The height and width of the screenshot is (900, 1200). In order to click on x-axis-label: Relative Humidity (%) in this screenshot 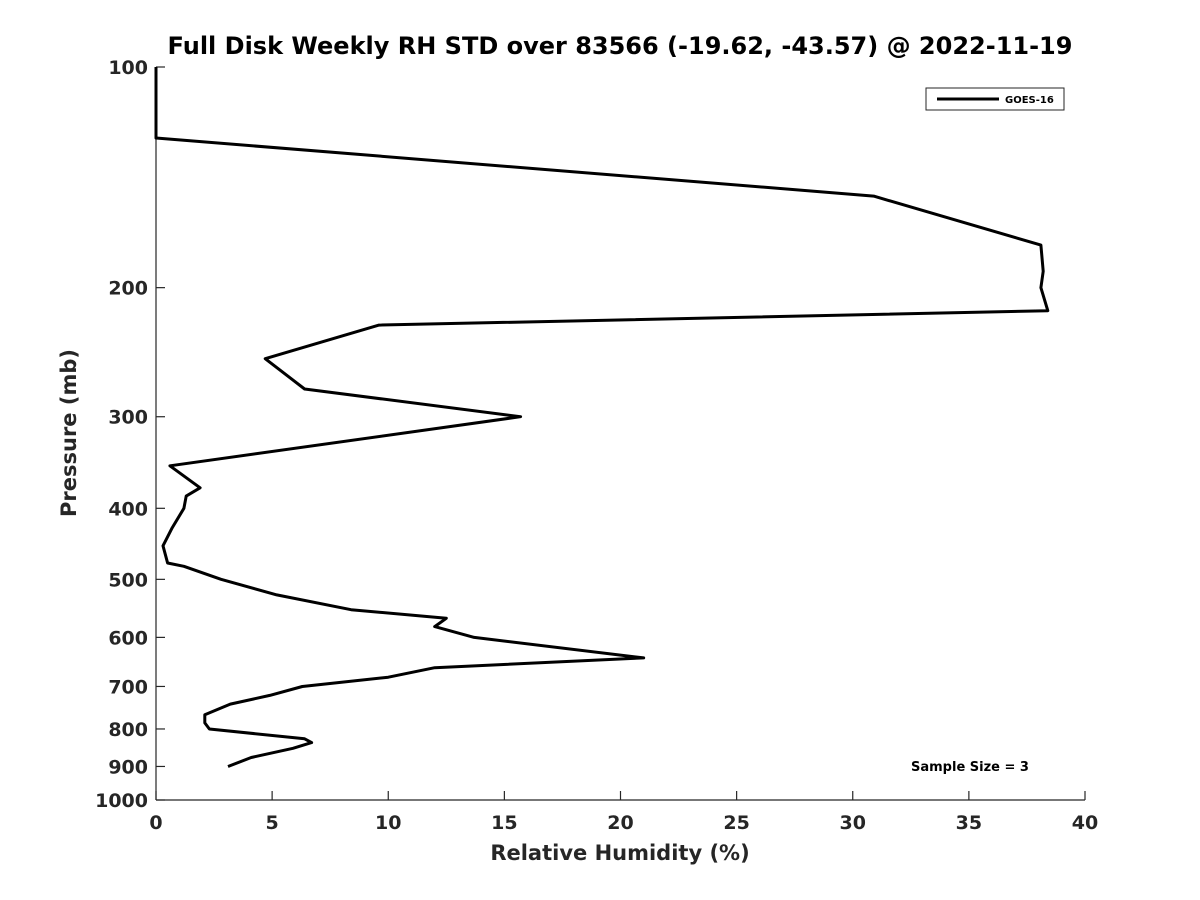, I will do `click(619, 853)`.